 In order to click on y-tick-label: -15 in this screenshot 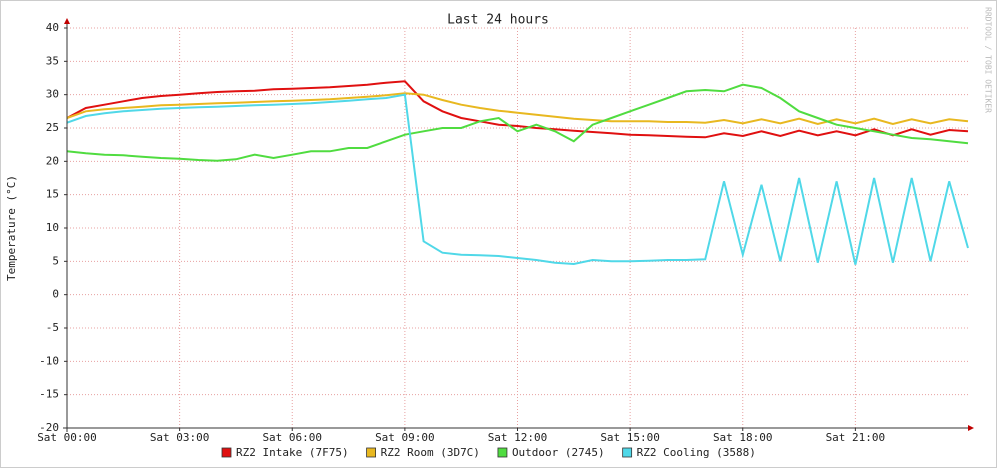, I will do `click(49, 394)`.